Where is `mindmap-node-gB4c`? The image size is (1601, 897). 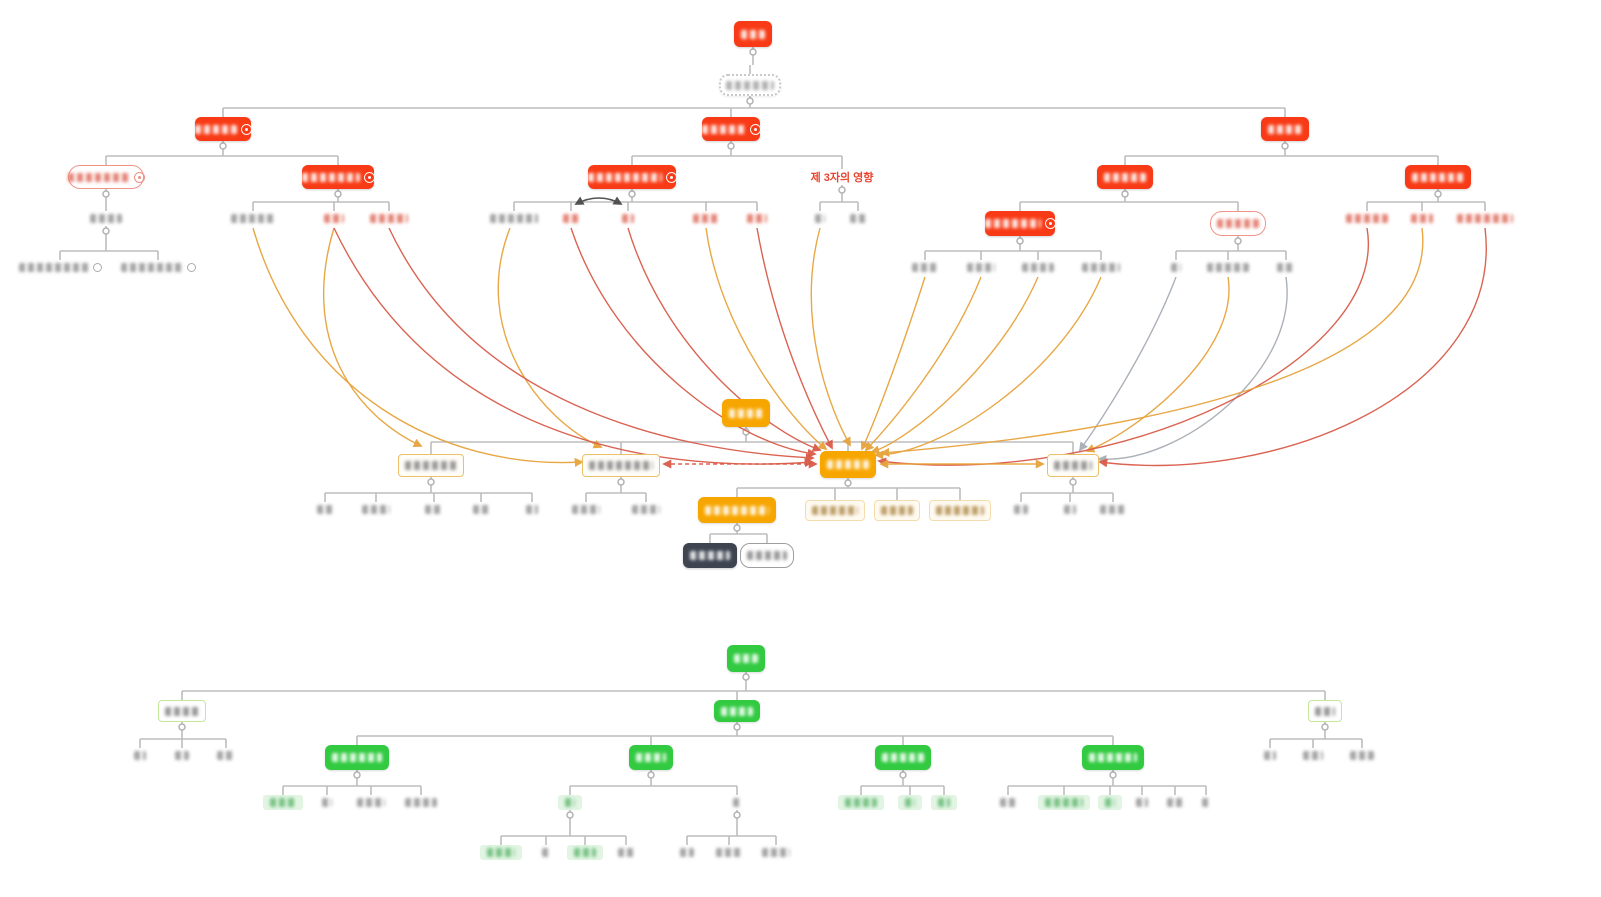
mindmap-node-gB4c is located at coordinates (1110, 802).